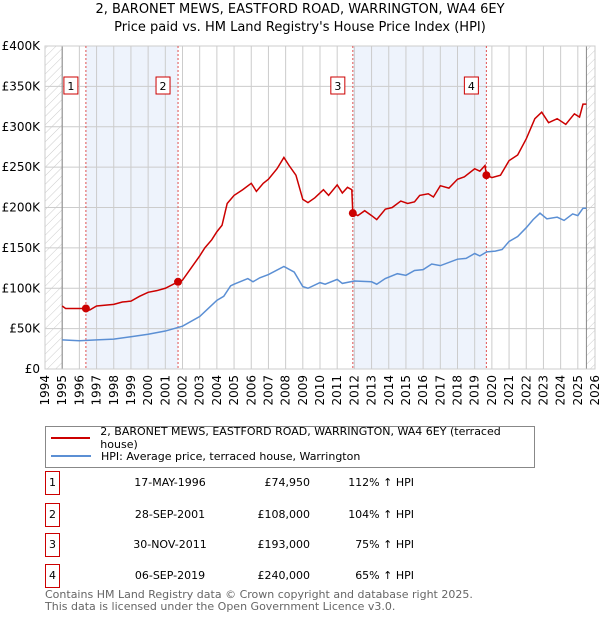 The width and height of the screenshot is (600, 620). Describe the element at coordinates (170, 575) in the screenshot. I see `sale-date: 06-SEP-2019` at that location.